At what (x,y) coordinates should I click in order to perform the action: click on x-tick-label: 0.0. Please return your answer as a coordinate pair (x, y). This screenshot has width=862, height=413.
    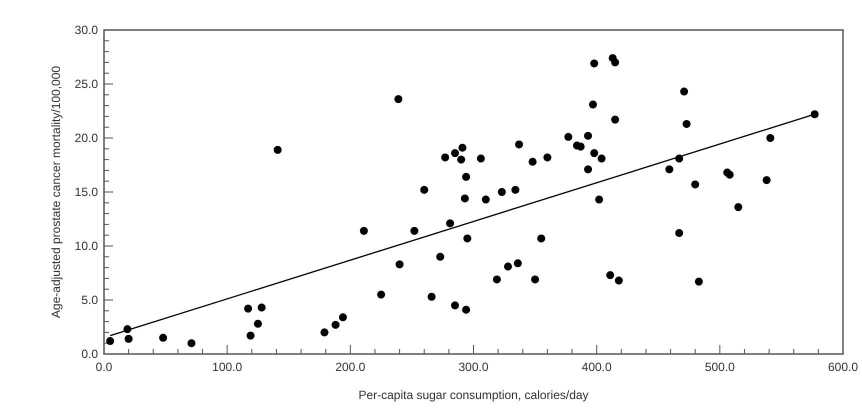
    Looking at the image, I should click on (104, 367).